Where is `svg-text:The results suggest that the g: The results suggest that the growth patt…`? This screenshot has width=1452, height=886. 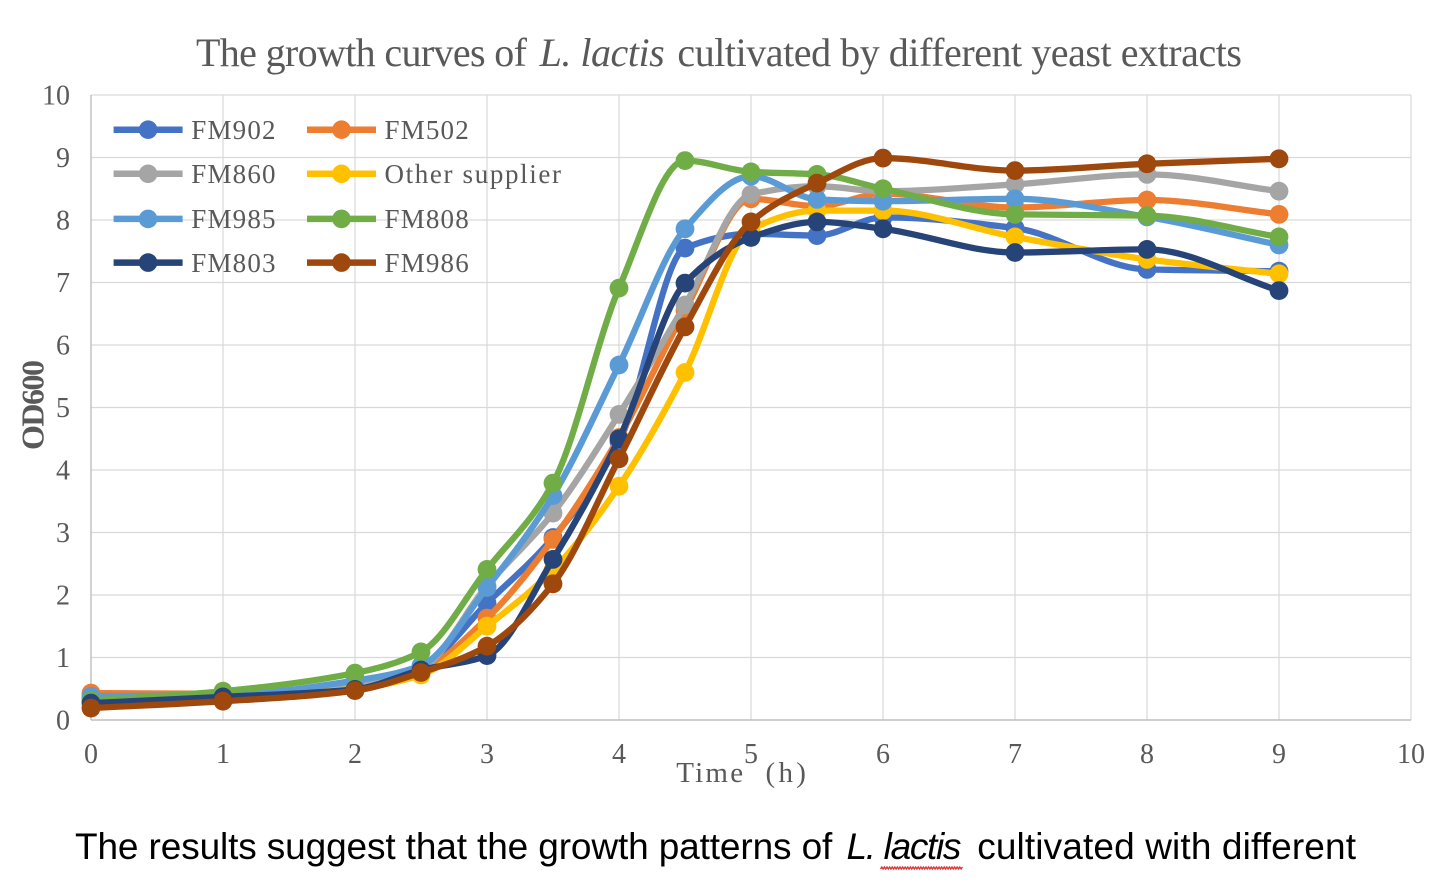 svg-text:The results suggest that the g: The results suggest that the growth patt… is located at coordinates (454, 846).